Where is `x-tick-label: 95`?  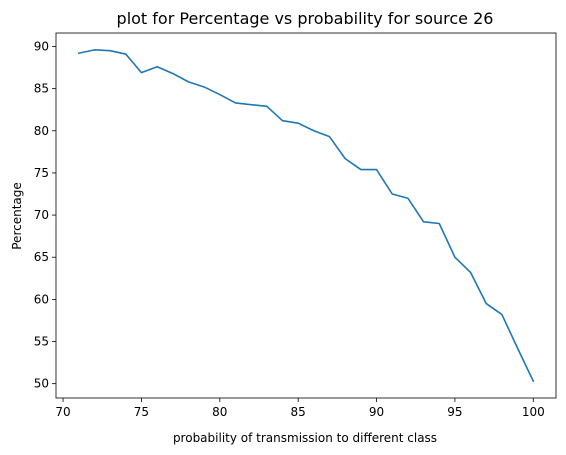
x-tick-label: 95 is located at coordinates (454, 412).